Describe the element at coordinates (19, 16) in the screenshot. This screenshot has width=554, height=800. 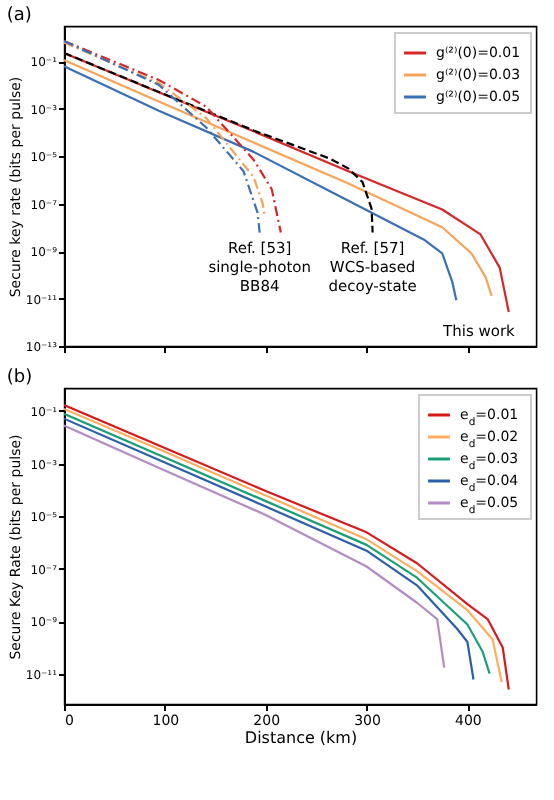
I see `chart-title: (a)` at that location.